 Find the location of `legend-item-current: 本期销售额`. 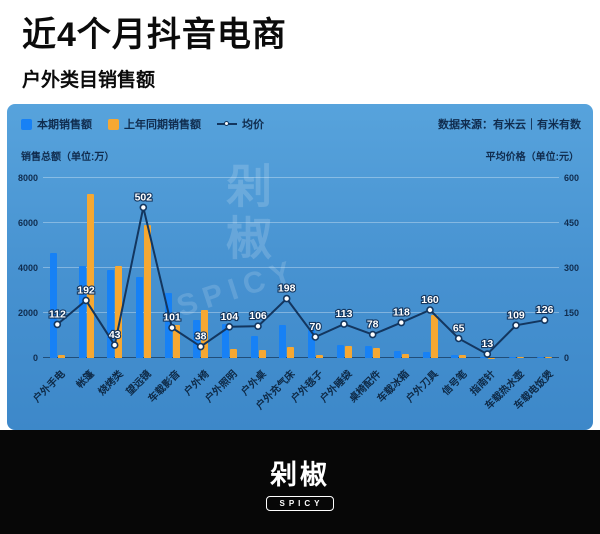

legend-item-current: 本期销售额 is located at coordinates (56, 124).